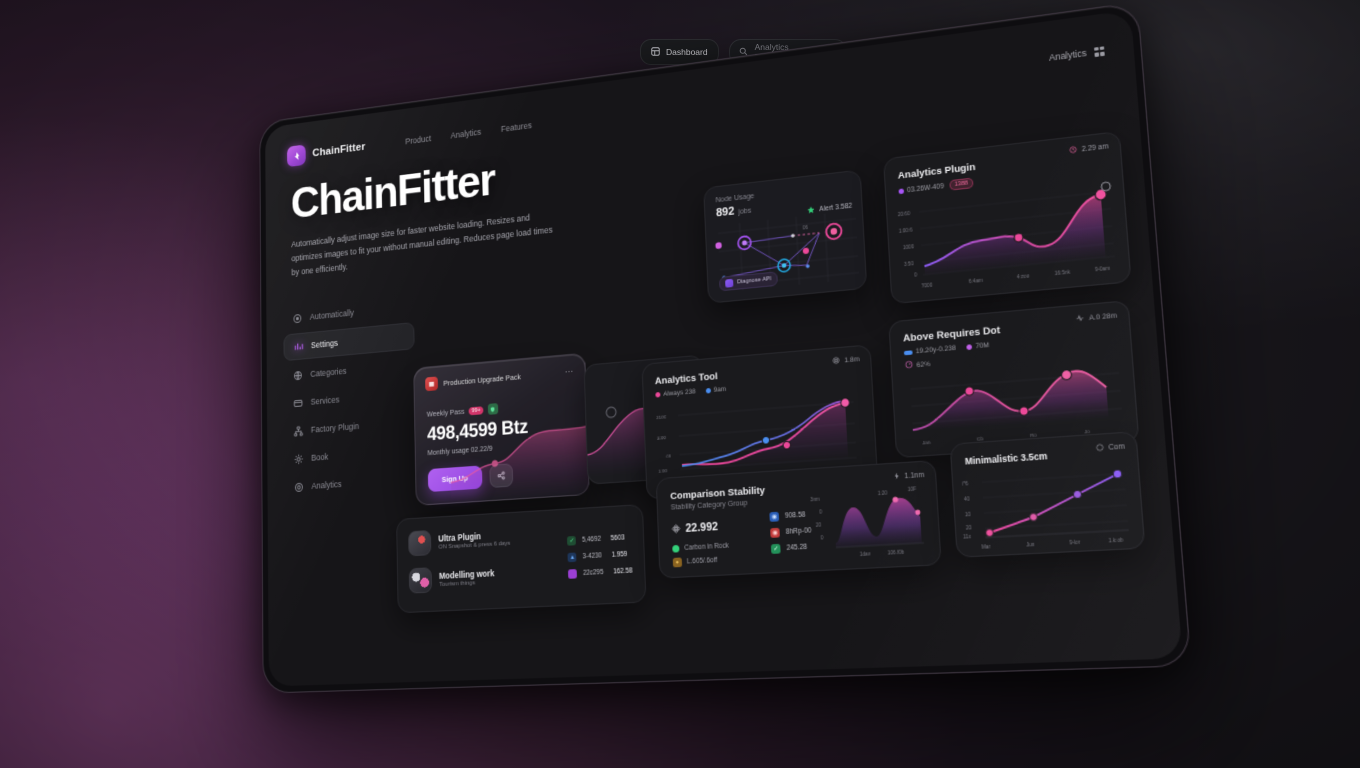  I want to click on svg-text: 7000, so click(927, 285).